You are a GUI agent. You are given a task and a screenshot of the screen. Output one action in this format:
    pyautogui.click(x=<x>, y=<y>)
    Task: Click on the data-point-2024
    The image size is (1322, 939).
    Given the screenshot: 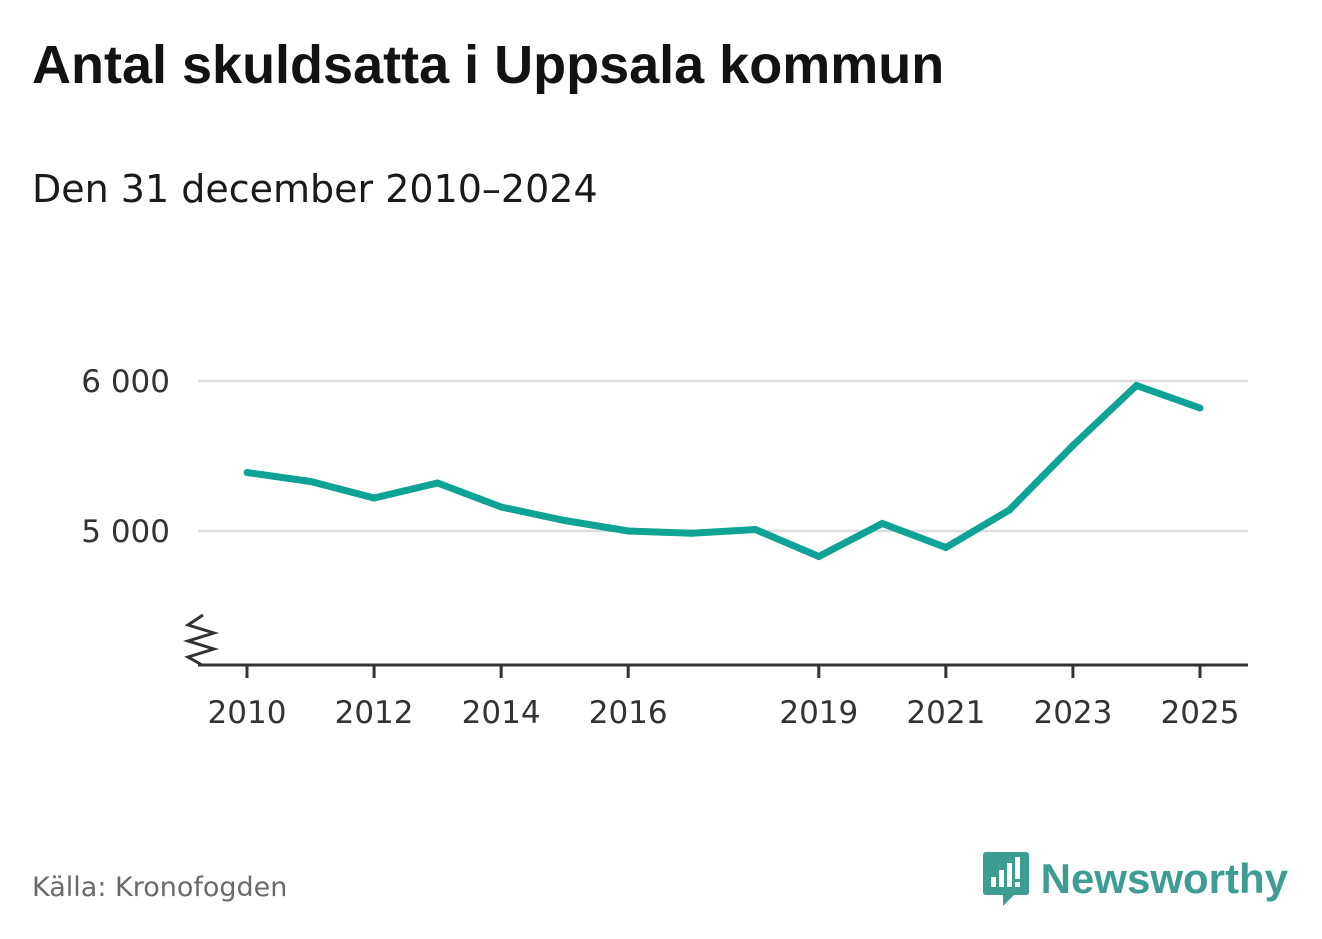 What is the action you would take?
    pyautogui.click(x=1136, y=385)
    